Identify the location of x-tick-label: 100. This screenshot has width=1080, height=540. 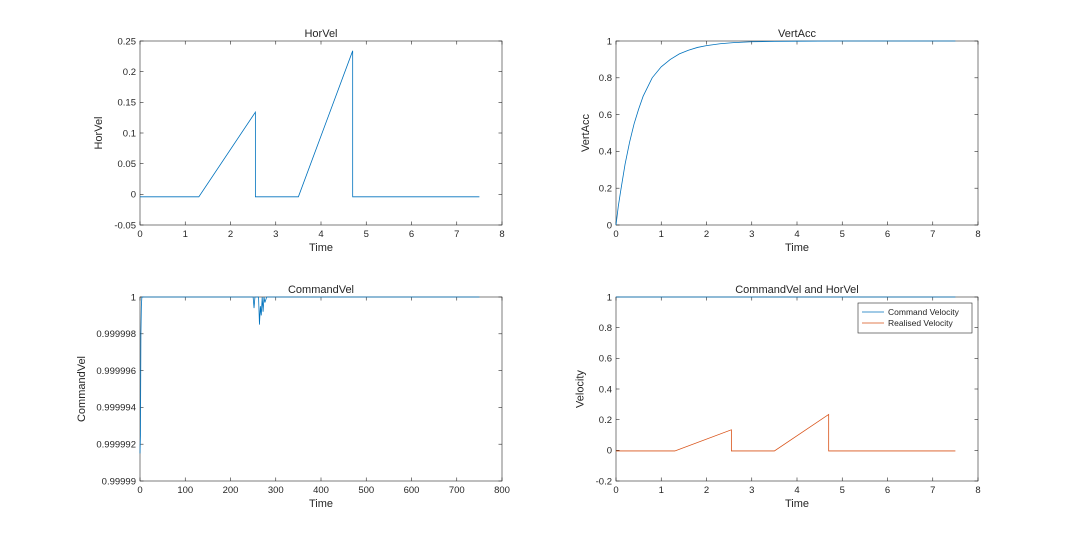
(185, 490).